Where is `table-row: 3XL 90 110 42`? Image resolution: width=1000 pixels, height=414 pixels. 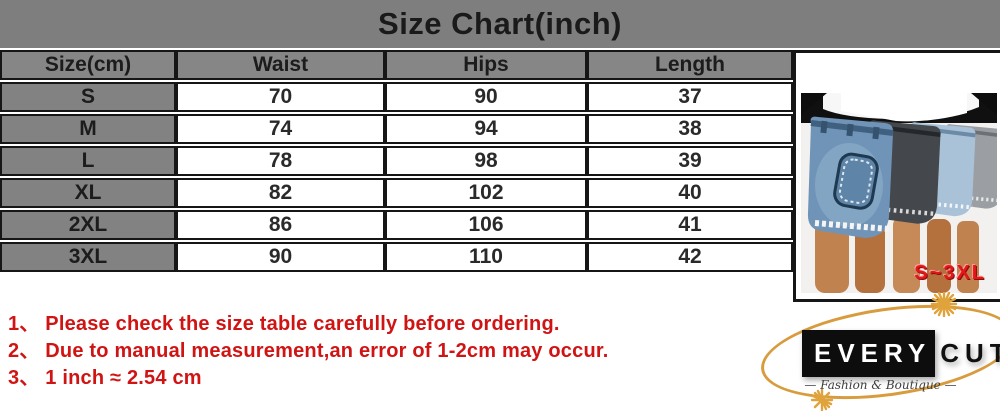
table-row: 3XL 90 110 42 is located at coordinates (396, 257).